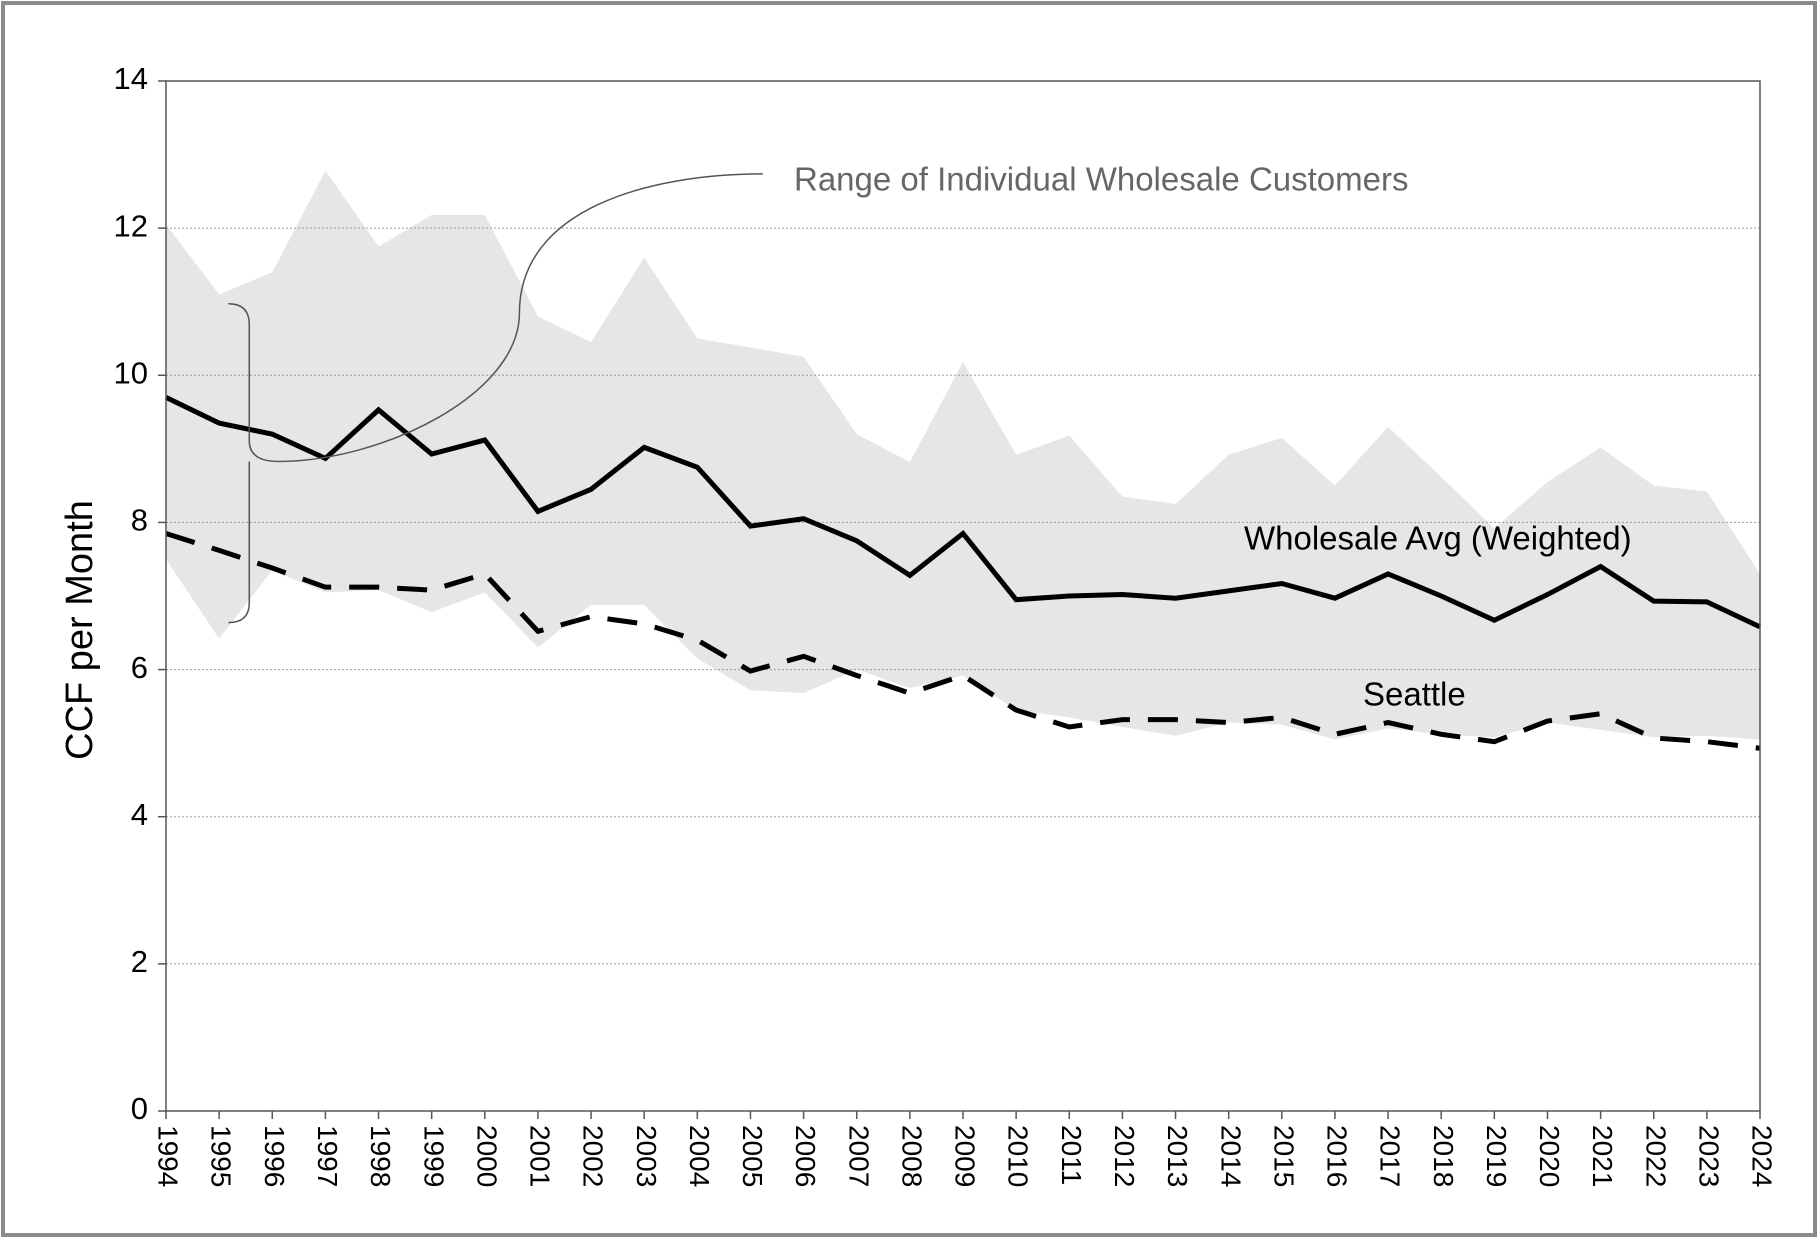 The height and width of the screenshot is (1238, 1818). What do you see at coordinates (274, 1156) in the screenshot?
I see `x-tick-label: 1996` at bounding box center [274, 1156].